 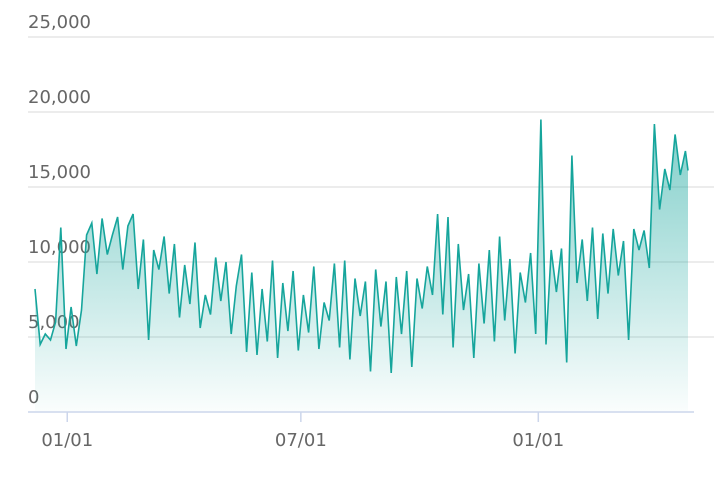 What do you see at coordinates (59, 172) in the screenshot?
I see `y-tick-label: 15,000` at bounding box center [59, 172].